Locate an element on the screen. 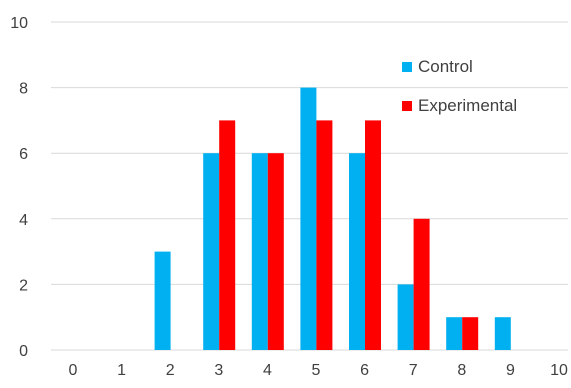 The width and height of the screenshot is (571, 388). x-tick-label: 1 is located at coordinates (121, 370).